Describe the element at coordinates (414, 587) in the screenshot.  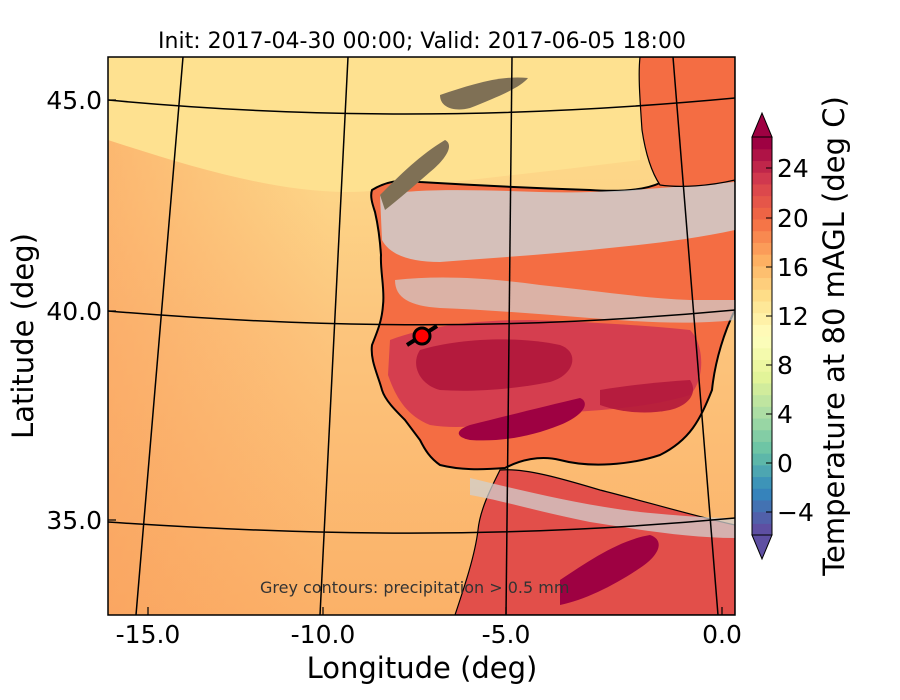
I see `precip-annotation: Grey contours: precipitation > 0.5 mm` at that location.